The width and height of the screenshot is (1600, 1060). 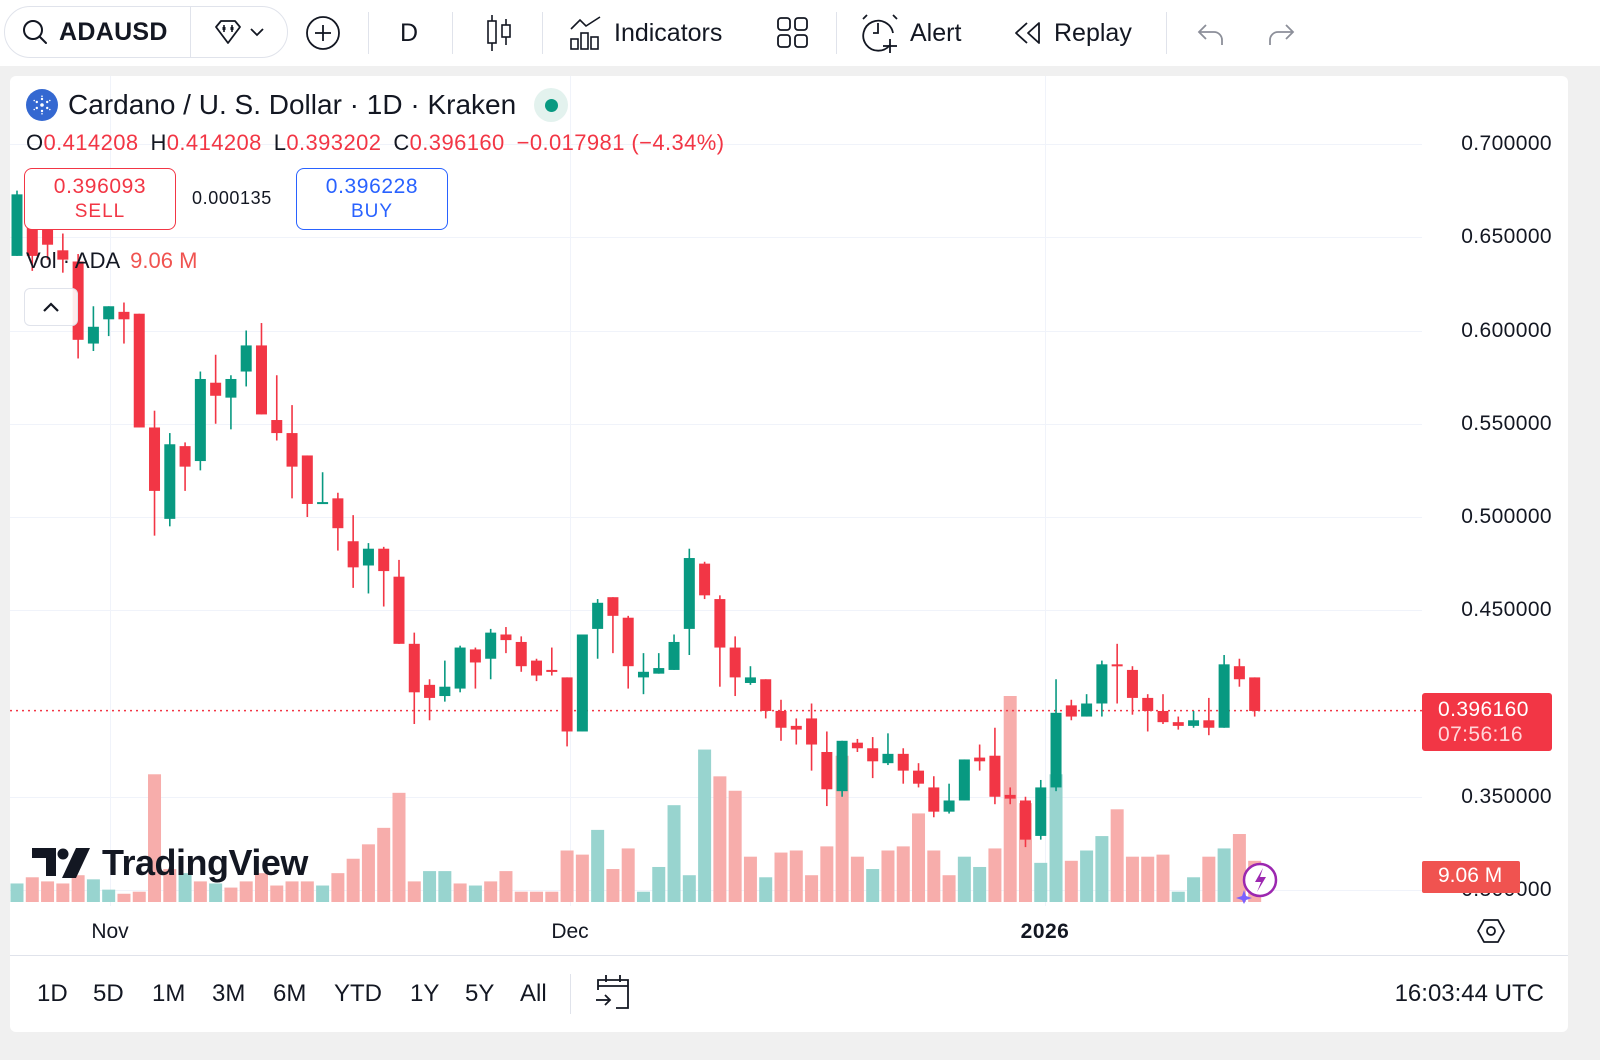 I want to click on layout-button, so click(x=793, y=33).